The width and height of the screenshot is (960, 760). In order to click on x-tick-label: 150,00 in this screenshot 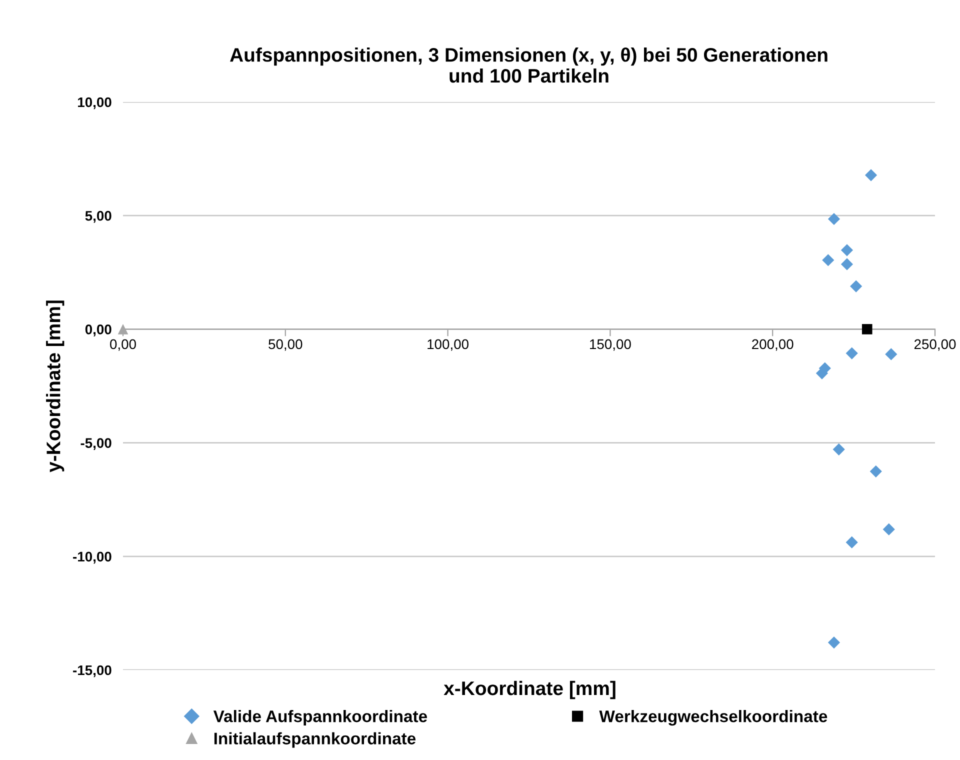, I will do `click(610, 345)`.